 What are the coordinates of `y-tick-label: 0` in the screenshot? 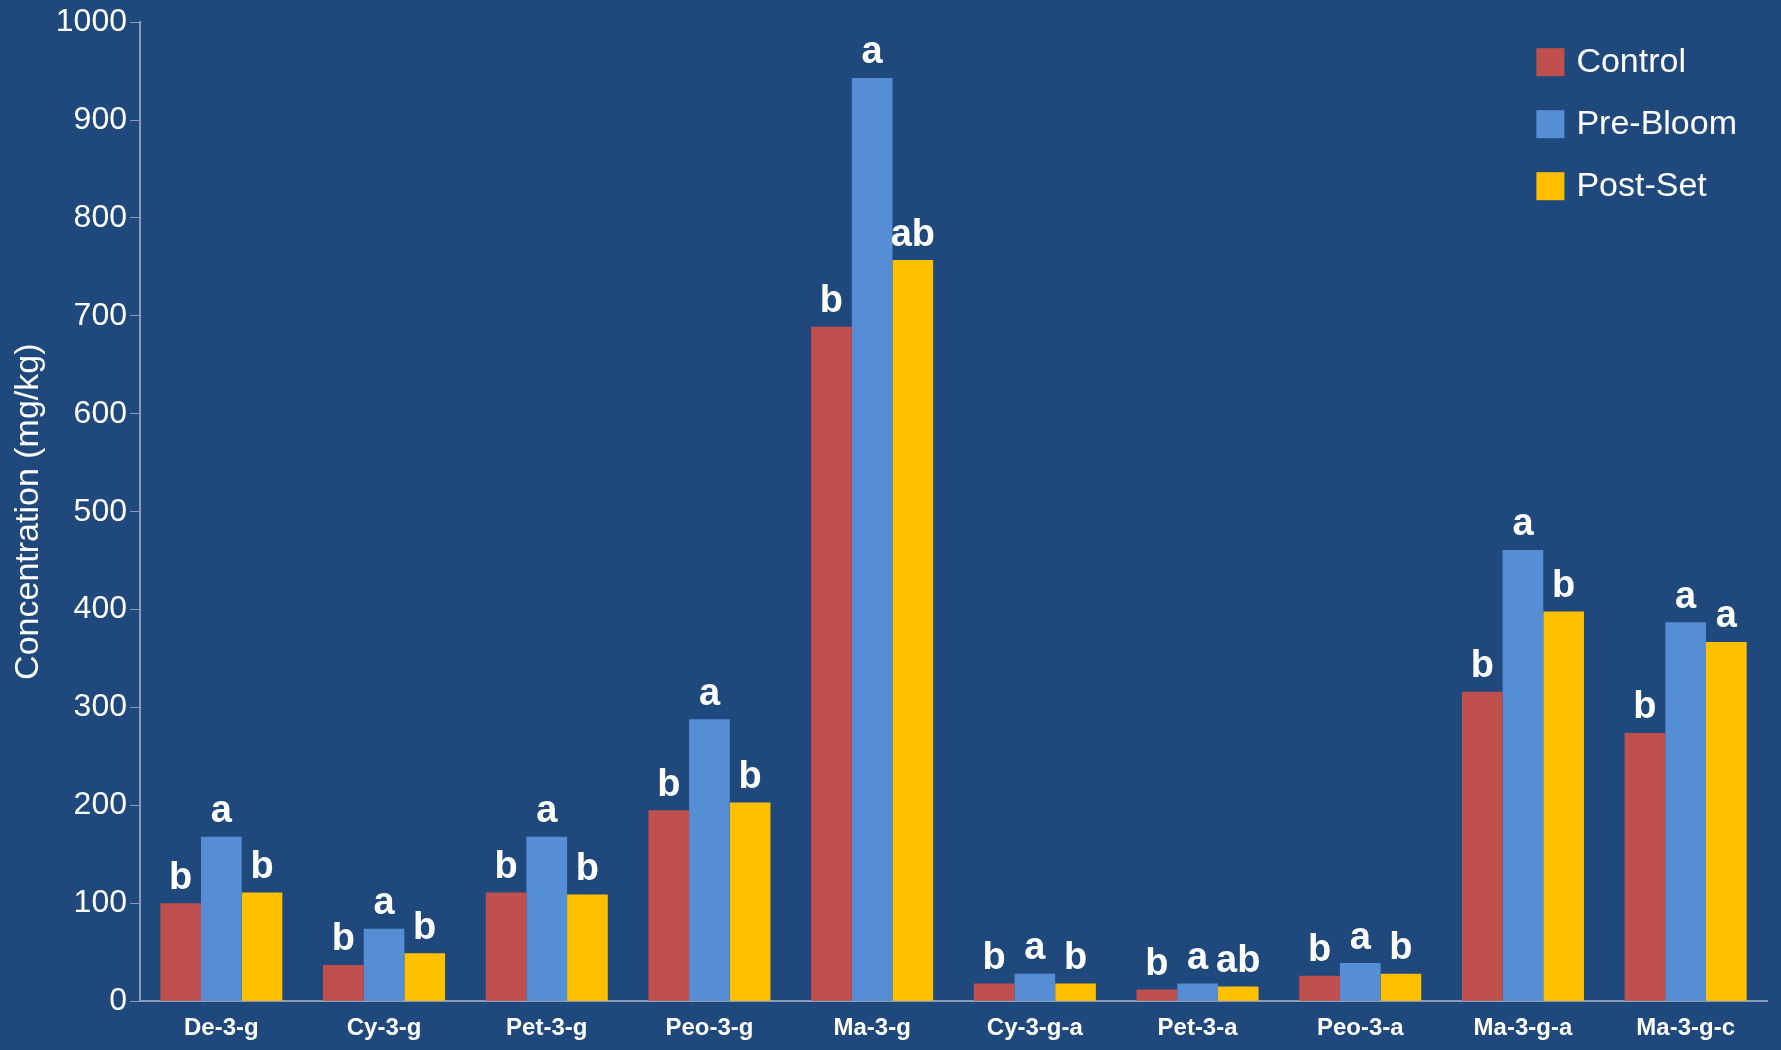 It's located at (118, 999).